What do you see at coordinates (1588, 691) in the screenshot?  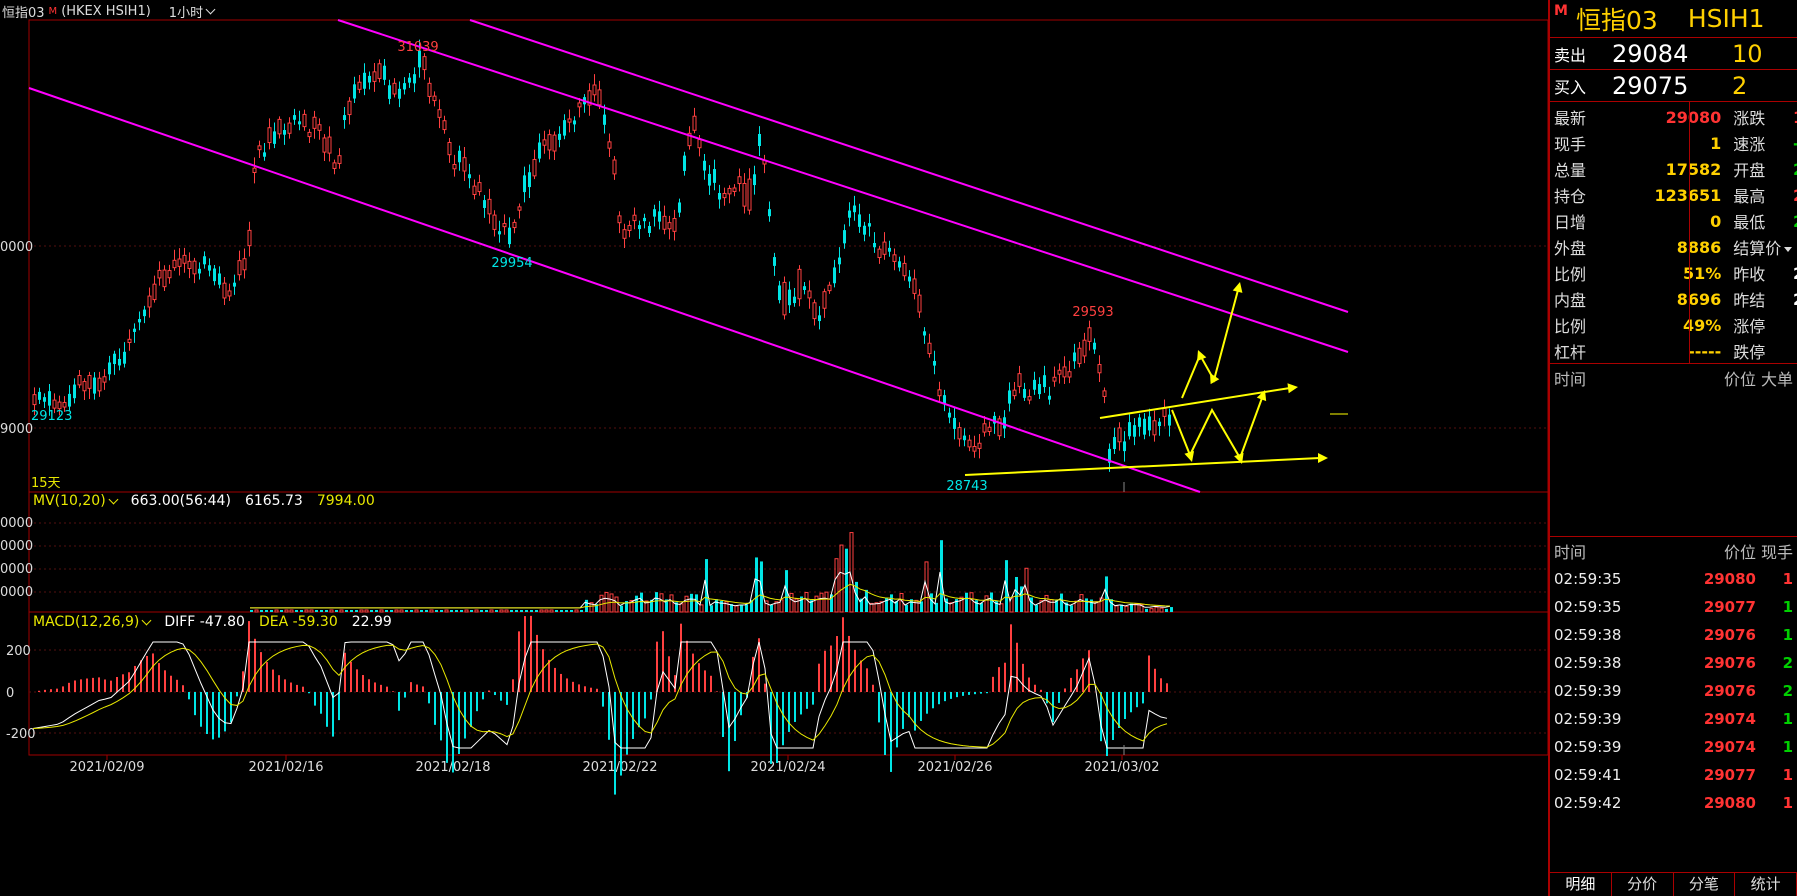 I see `tick-time: 02:59:39` at bounding box center [1588, 691].